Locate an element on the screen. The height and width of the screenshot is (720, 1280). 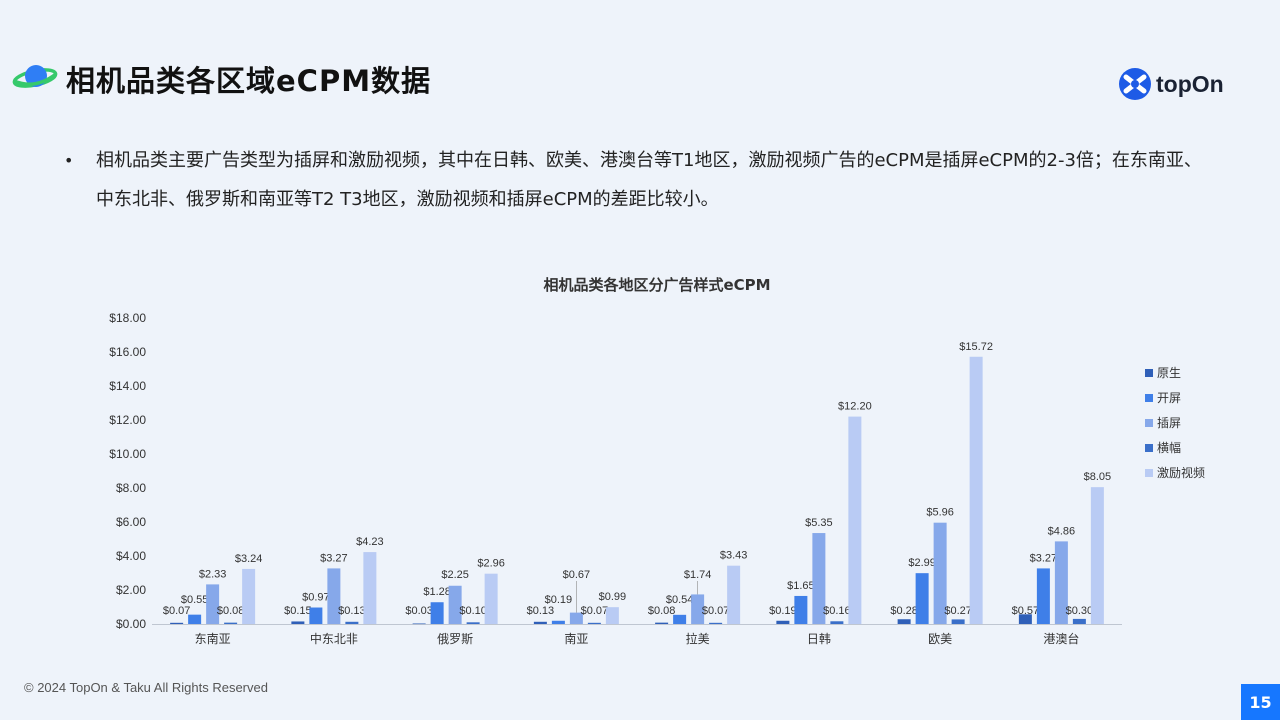
y-tick-label: $10.00 is located at coordinates (127, 454).